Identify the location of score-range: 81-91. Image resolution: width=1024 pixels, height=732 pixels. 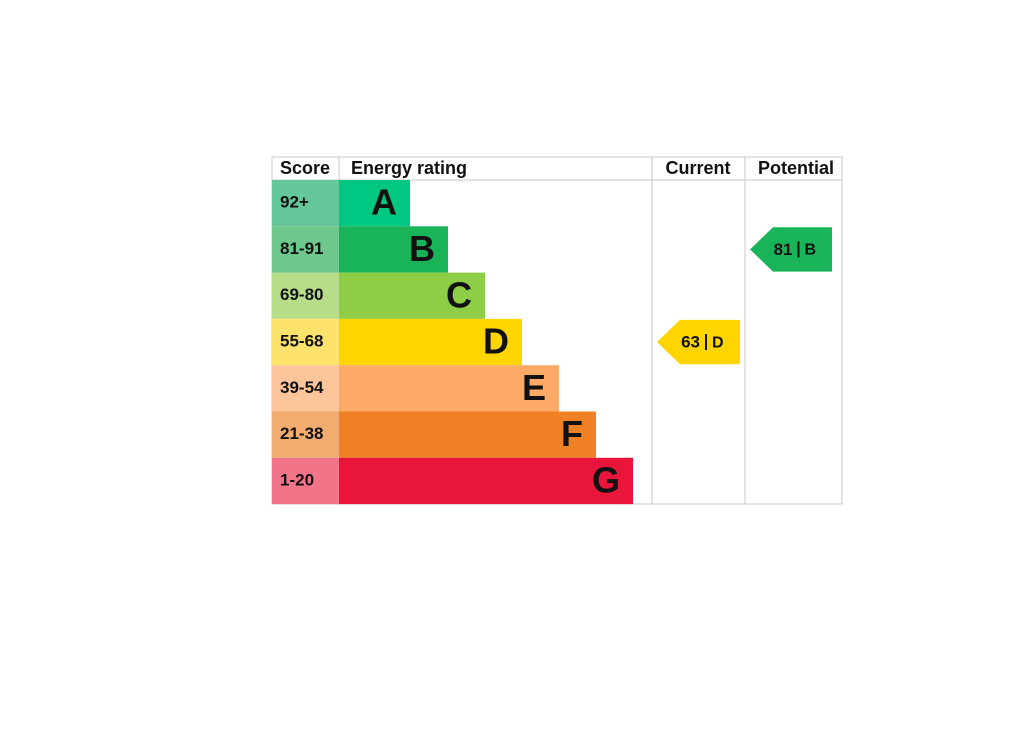
(301, 248).